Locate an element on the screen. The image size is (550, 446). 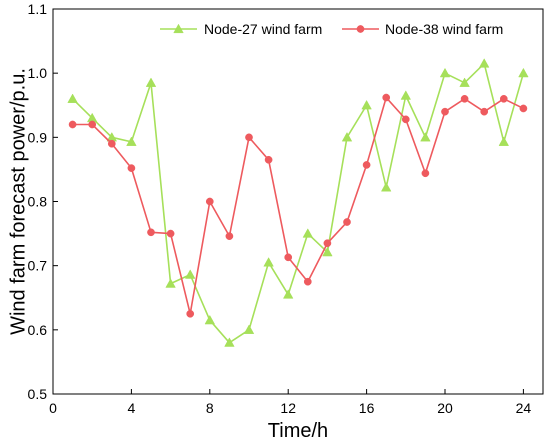
y-tick-label: 0.8 is located at coordinates (38, 202).